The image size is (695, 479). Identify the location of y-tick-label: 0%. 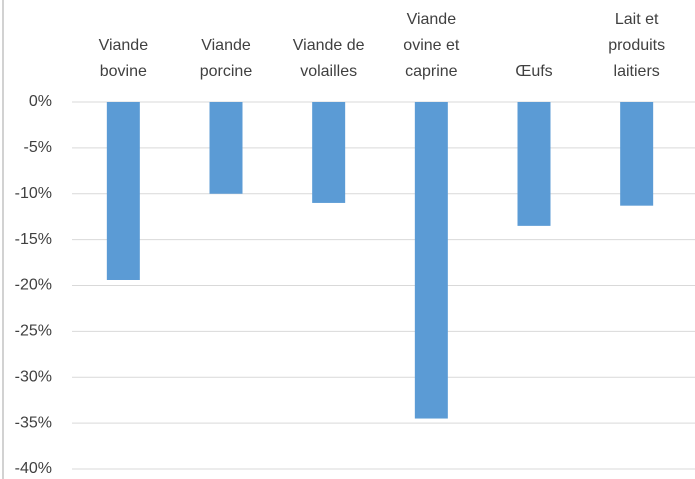
(40, 101).